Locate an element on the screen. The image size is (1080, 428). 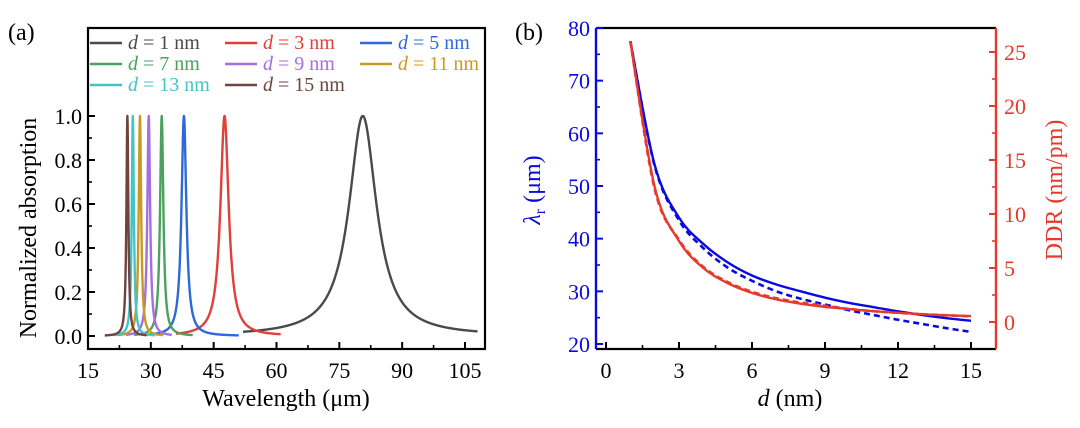
legend-item: d = 3 nm is located at coordinates (280, 43).